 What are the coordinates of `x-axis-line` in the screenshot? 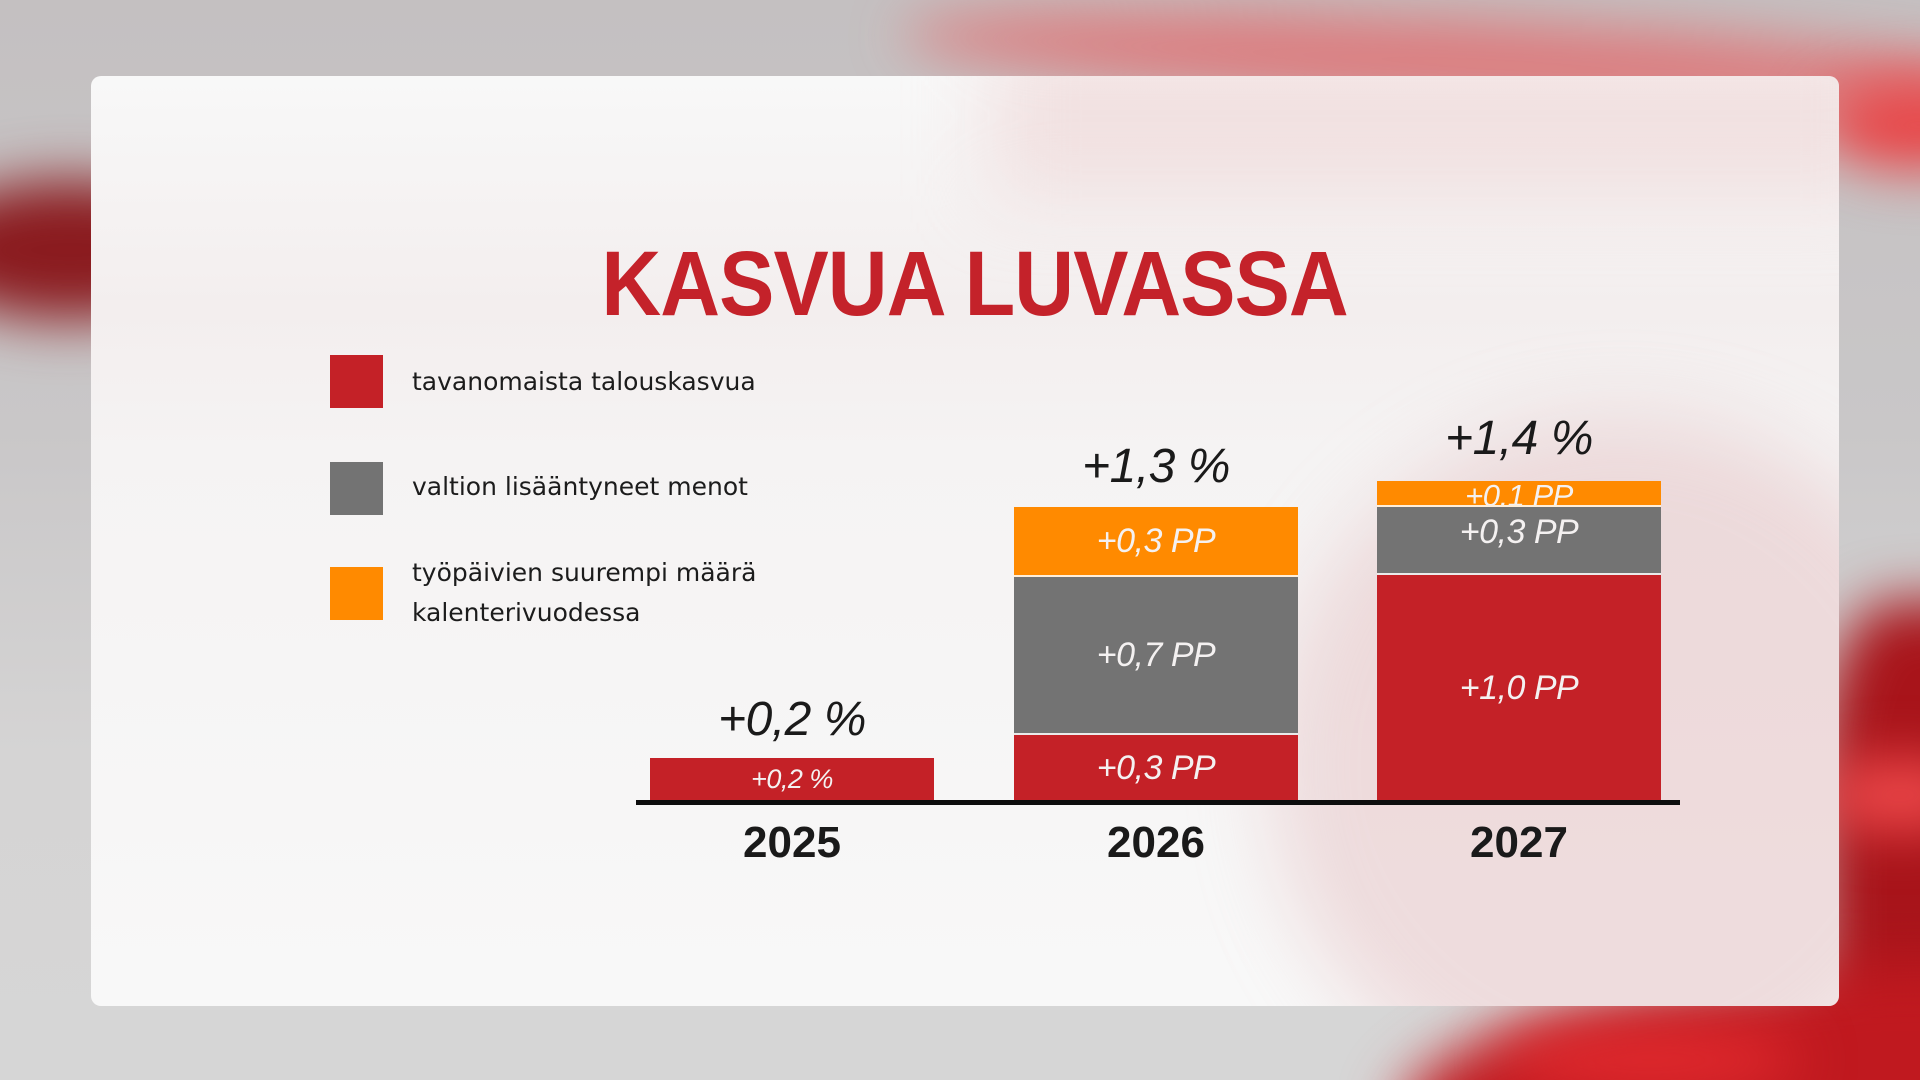 It's located at (1158, 802).